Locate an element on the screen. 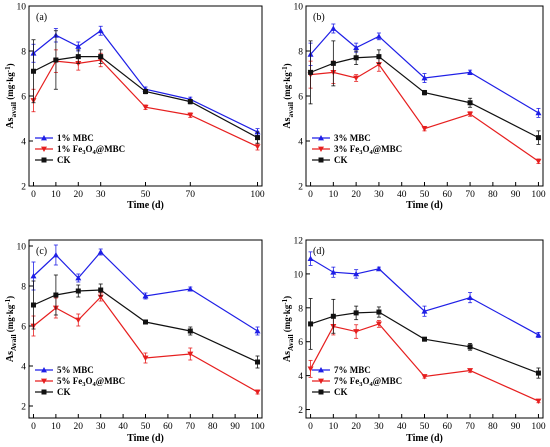 This screenshot has width=550, height=447. y-tick-label: 12 is located at coordinates (299, 242).